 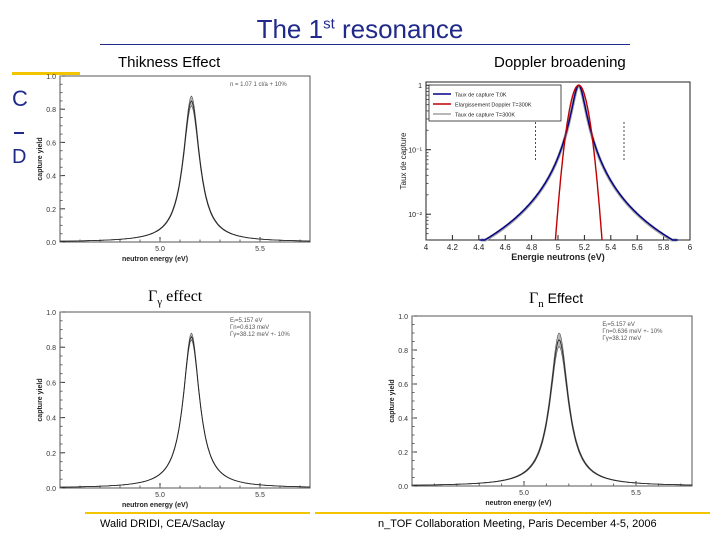 I want to click on gamma-header: Γγ effect, so click(x=175, y=298).